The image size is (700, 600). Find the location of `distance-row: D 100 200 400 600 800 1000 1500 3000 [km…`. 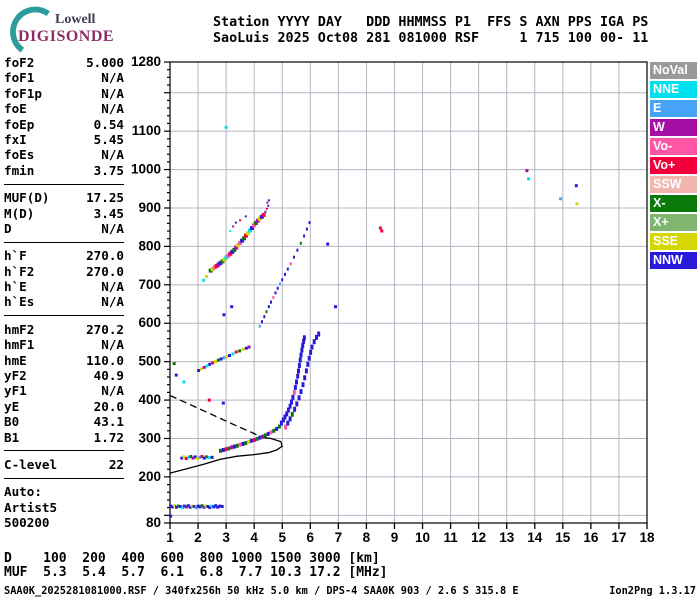

distance-row: D 100 200 400 600 800 1000 1500 3000 [km… is located at coordinates (192, 558).